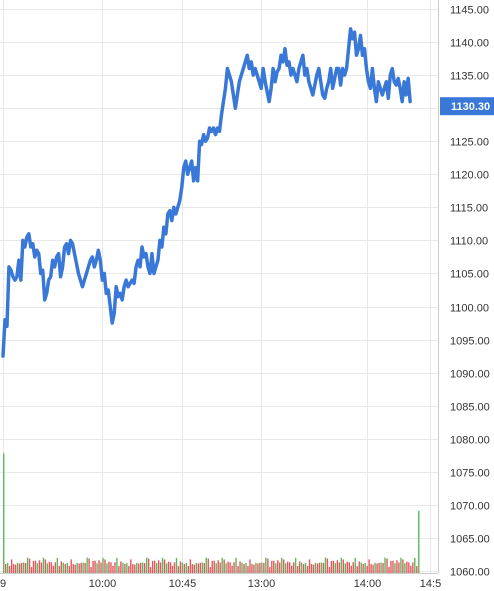 Image resolution: width=494 pixels, height=591 pixels. I want to click on y-tick-label: 1080.00, so click(470, 441).